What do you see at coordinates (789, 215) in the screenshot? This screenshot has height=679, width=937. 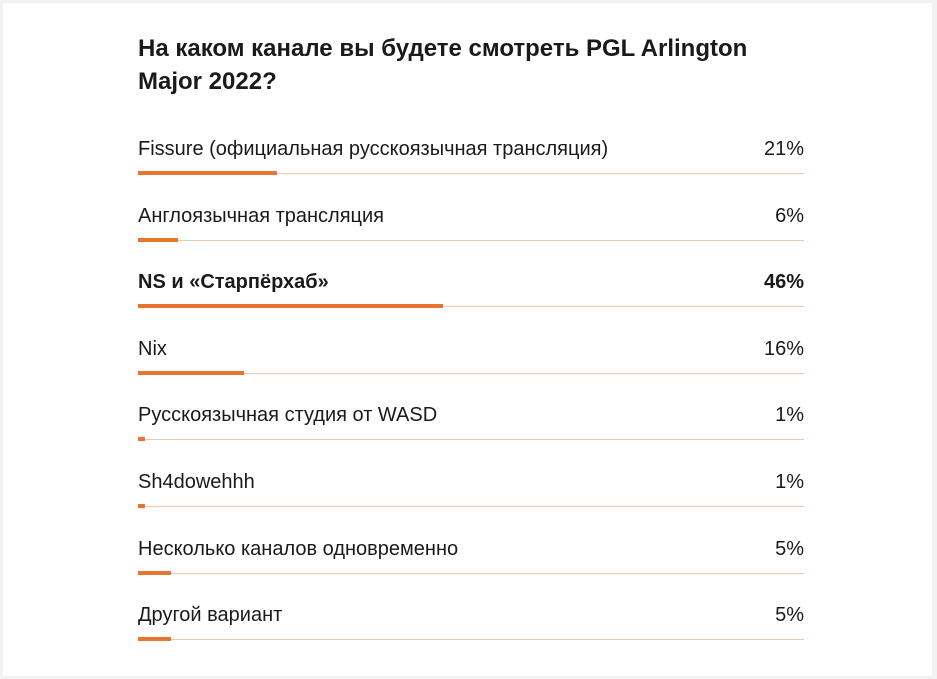 I see `poll-option-percent: 6%` at bounding box center [789, 215].